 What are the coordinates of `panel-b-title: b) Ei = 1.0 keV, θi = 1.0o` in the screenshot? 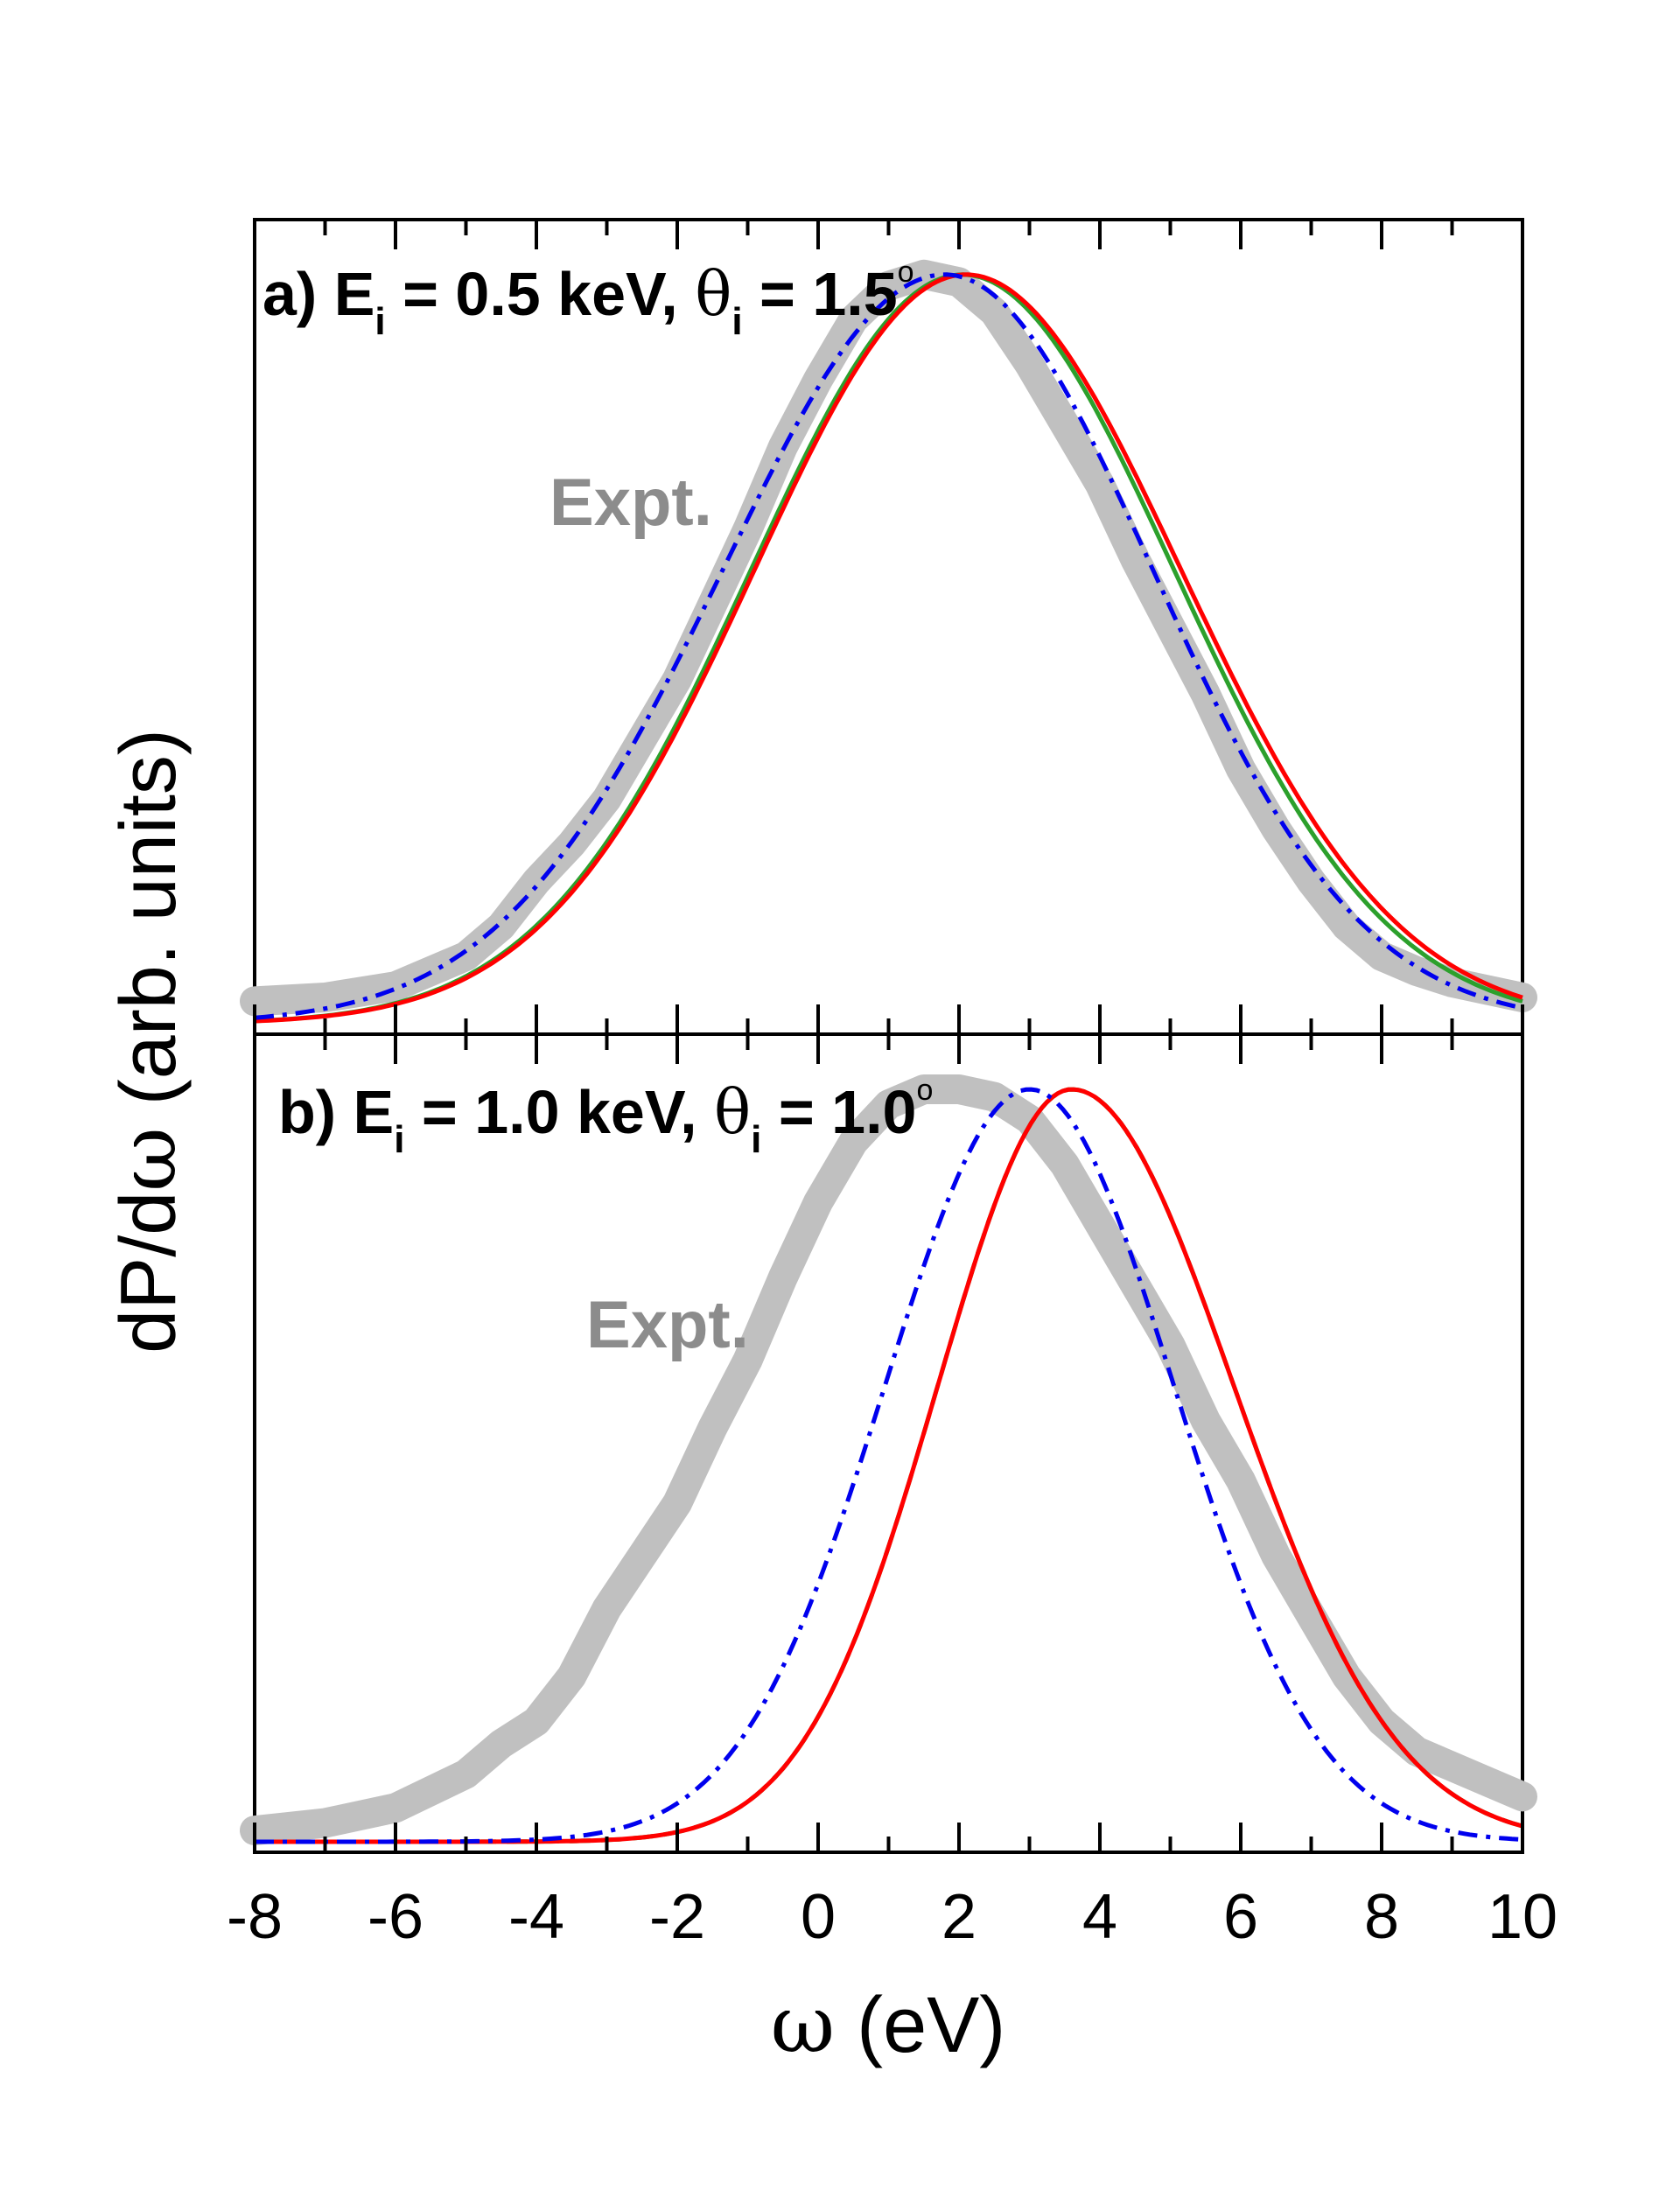 It's located at (605, 1117).